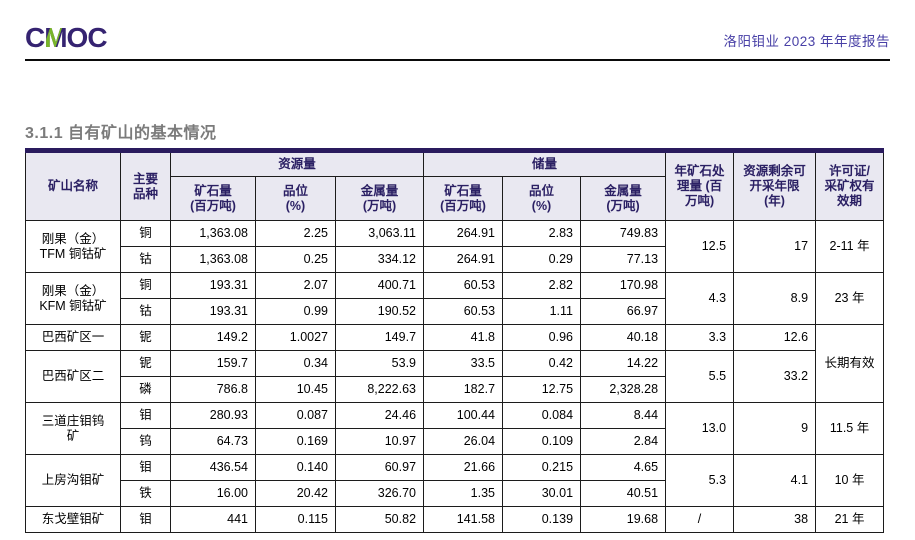 Image resolution: width=915 pixels, height=540 pixels. Describe the element at coordinates (623, 311) in the screenshot. I see `reserves-metal-cell: 66.97` at that location.